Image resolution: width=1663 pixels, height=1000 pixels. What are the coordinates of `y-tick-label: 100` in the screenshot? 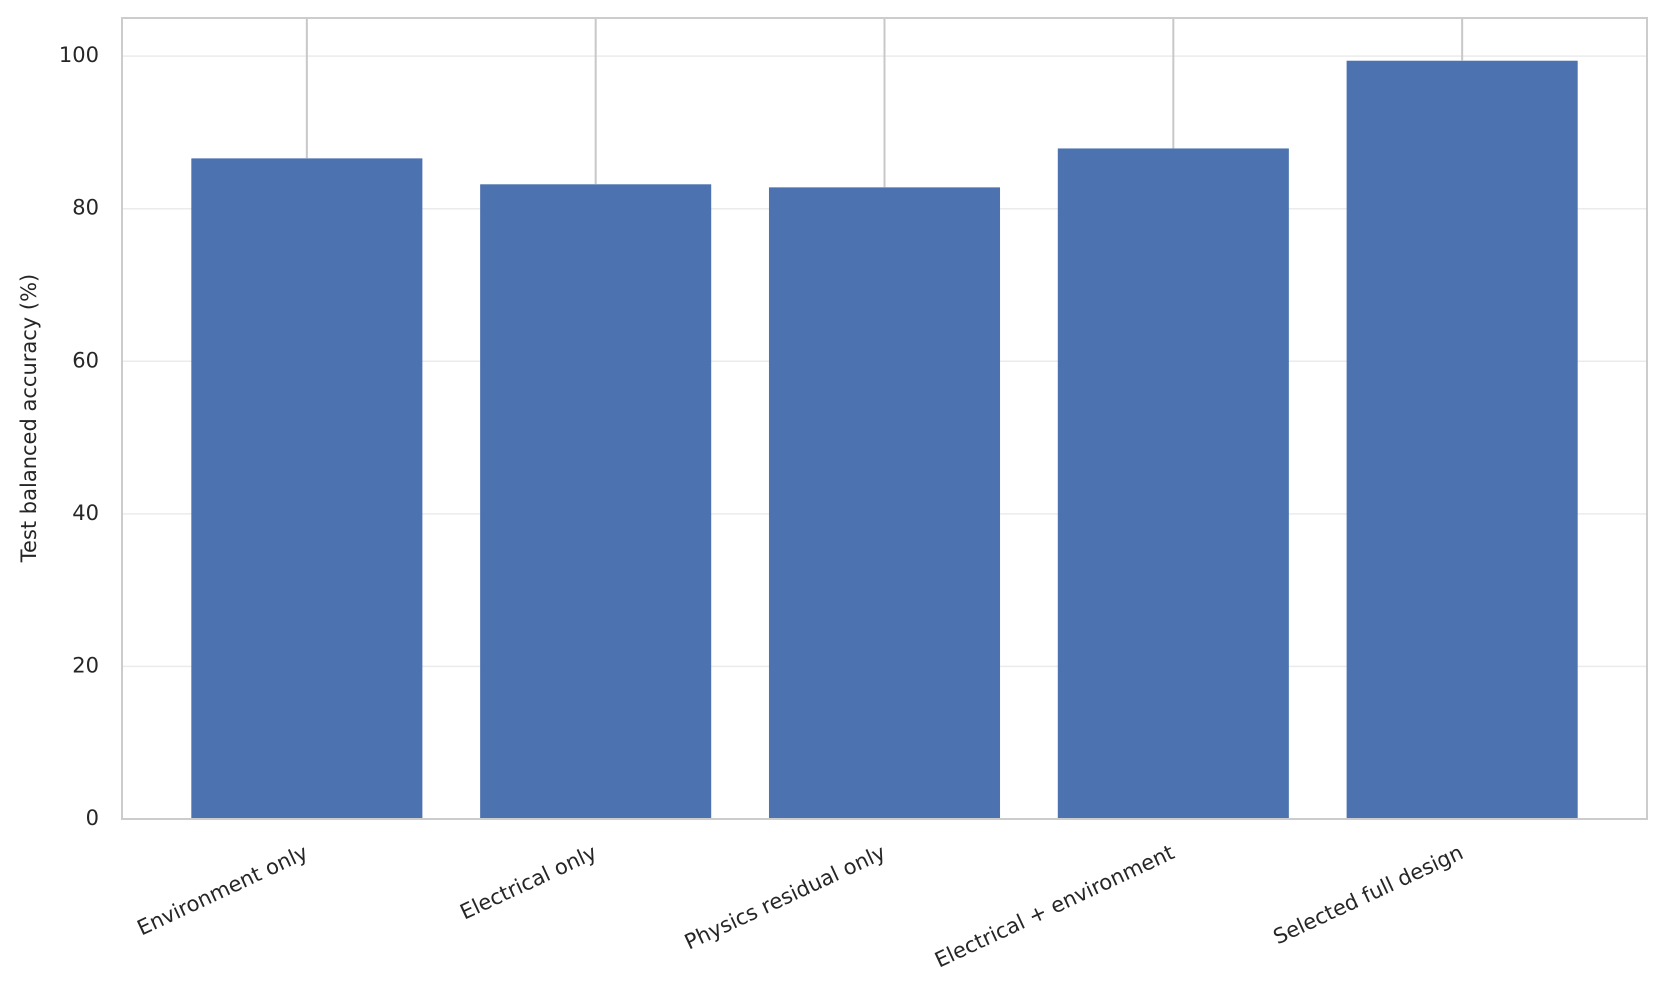 It's located at (79, 55).